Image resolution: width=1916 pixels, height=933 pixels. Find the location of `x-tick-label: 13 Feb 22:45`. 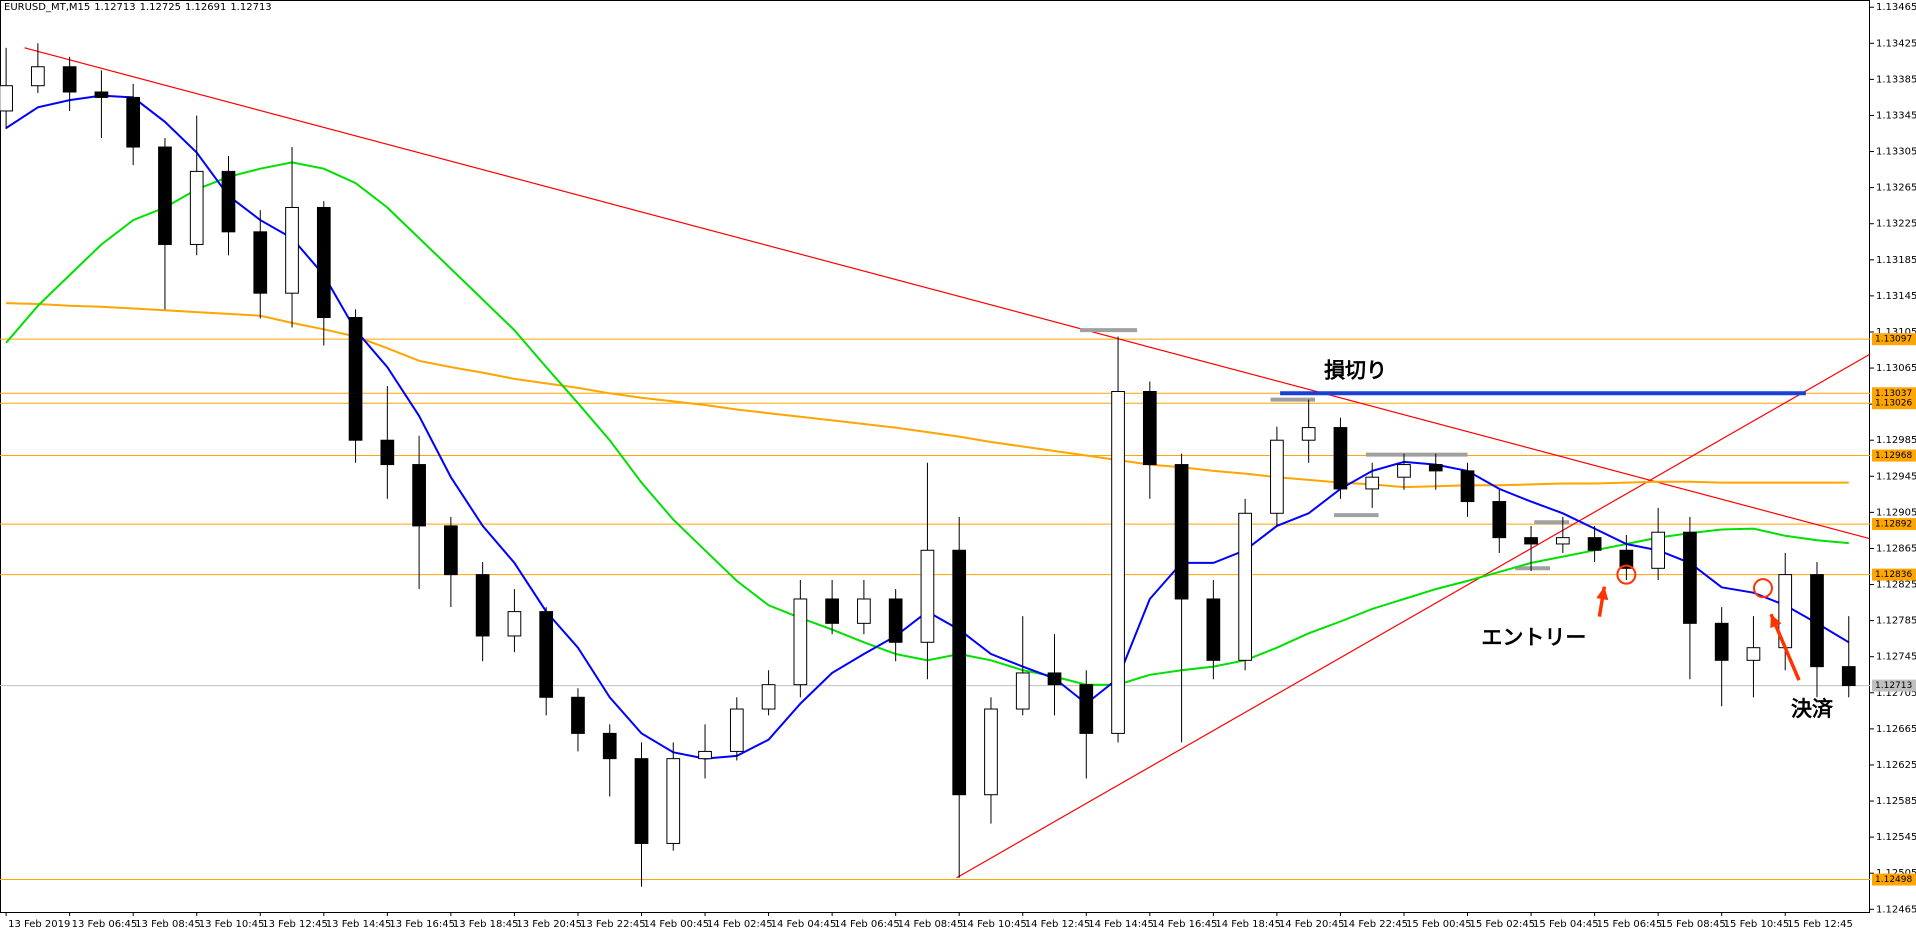

x-tick-label: 13 Feb 22:45 is located at coordinates (613, 924).